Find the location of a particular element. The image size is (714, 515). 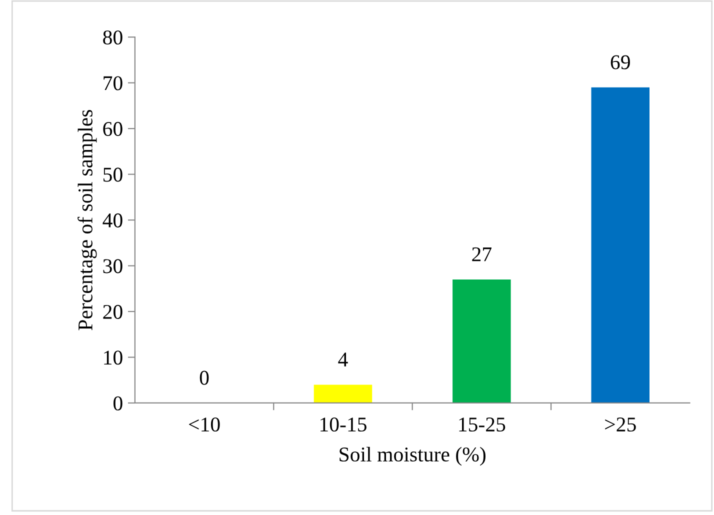

x-tick-label: >25 is located at coordinates (620, 425).